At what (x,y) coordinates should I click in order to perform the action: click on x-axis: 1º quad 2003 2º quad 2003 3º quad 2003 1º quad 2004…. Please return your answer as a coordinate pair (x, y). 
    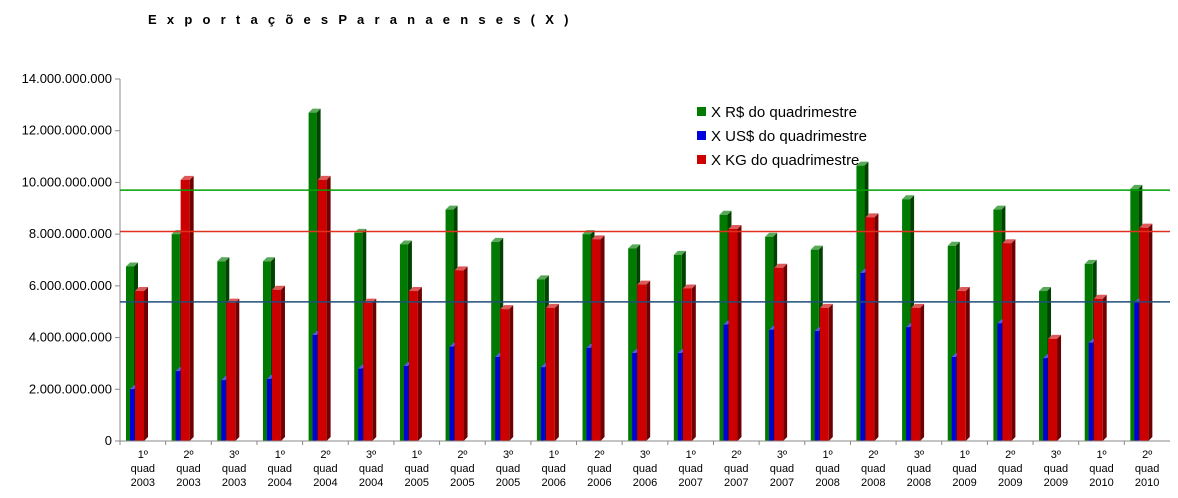
    Looking at the image, I should click on (644, 464).